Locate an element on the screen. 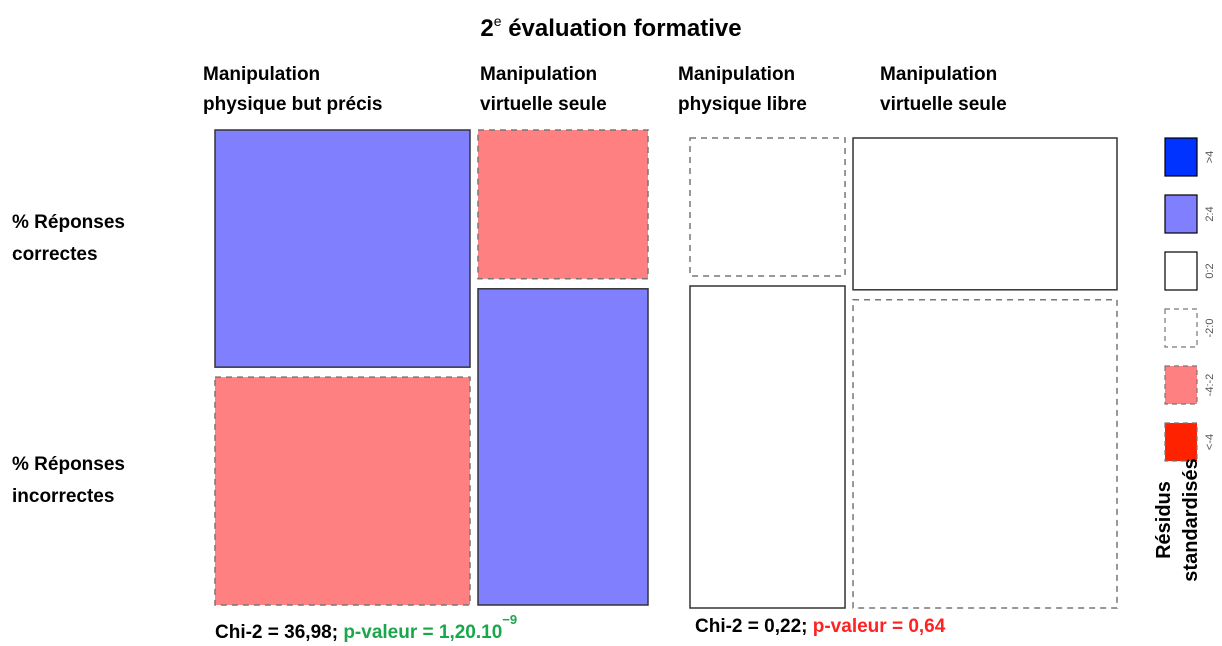 The height and width of the screenshot is (646, 1222). p-value-exponent: −9 is located at coordinates (509, 619).